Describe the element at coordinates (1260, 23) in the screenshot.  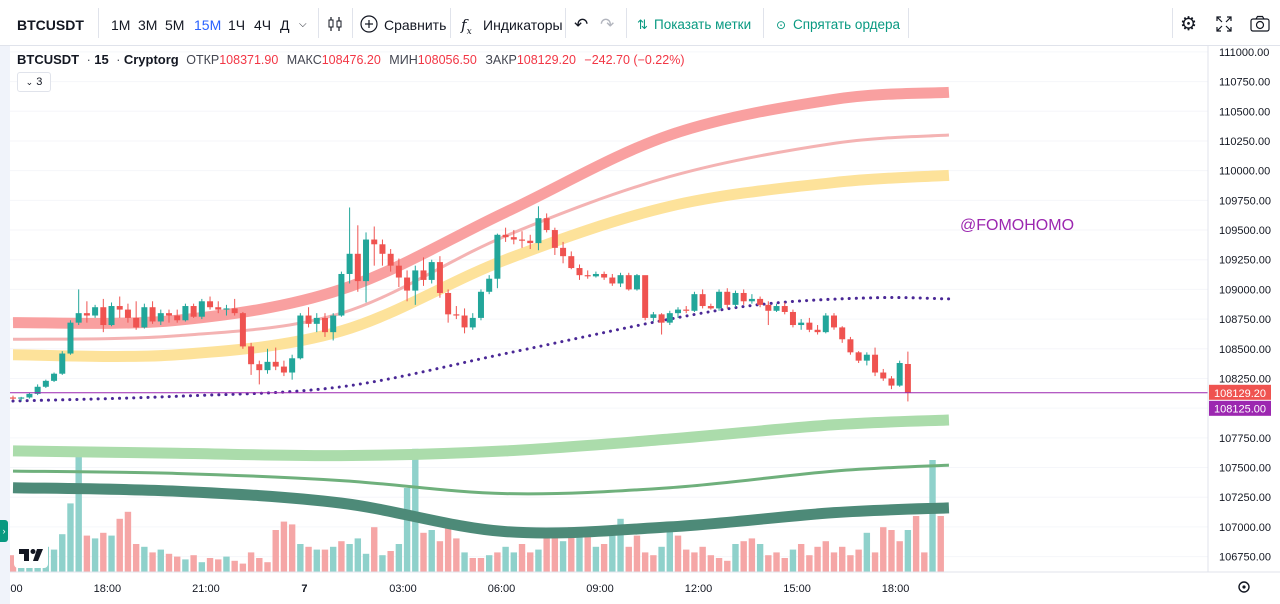
I see `snapshot-camera-icon` at that location.